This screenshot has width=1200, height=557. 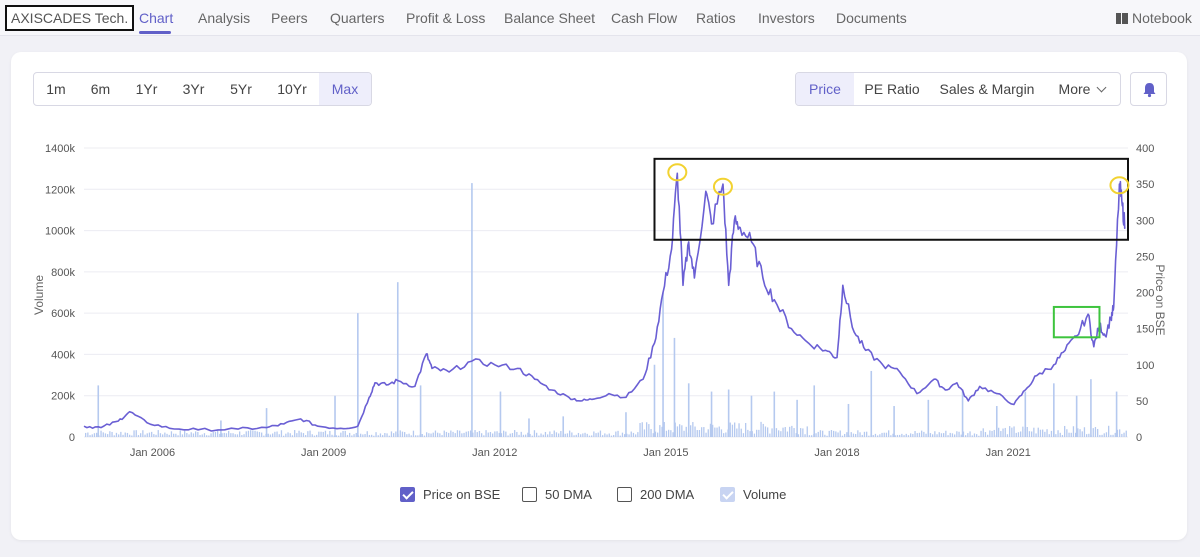 What do you see at coordinates (716, 18) in the screenshot?
I see `tab-ratios: Ratios` at bounding box center [716, 18].